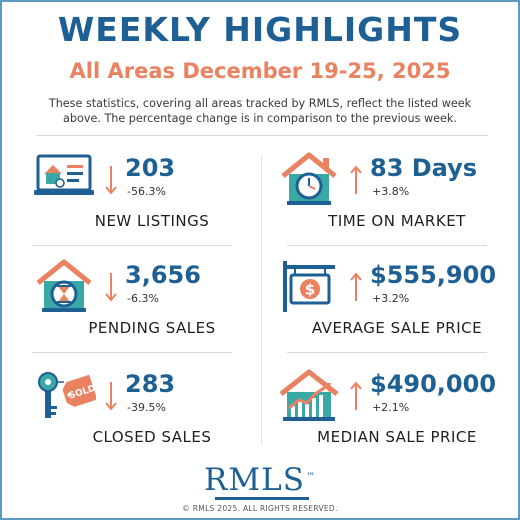  I want to click on stat-value: 203, so click(150, 168).